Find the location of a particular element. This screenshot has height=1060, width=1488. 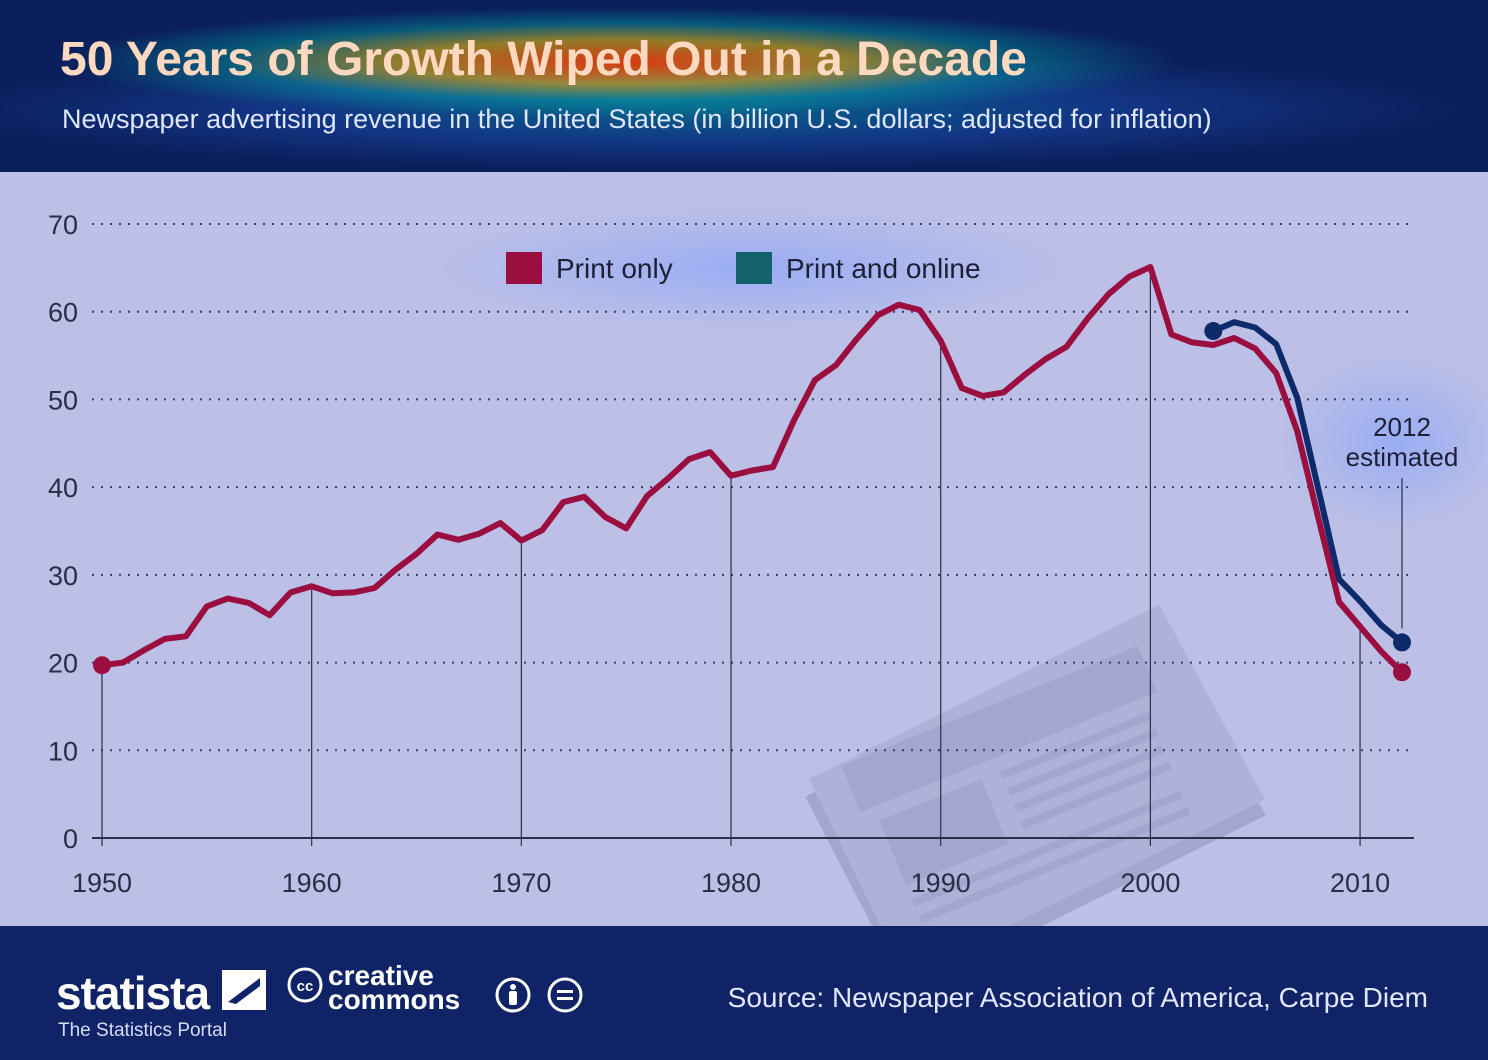

newspaper-icon is located at coordinates (1035, 765).